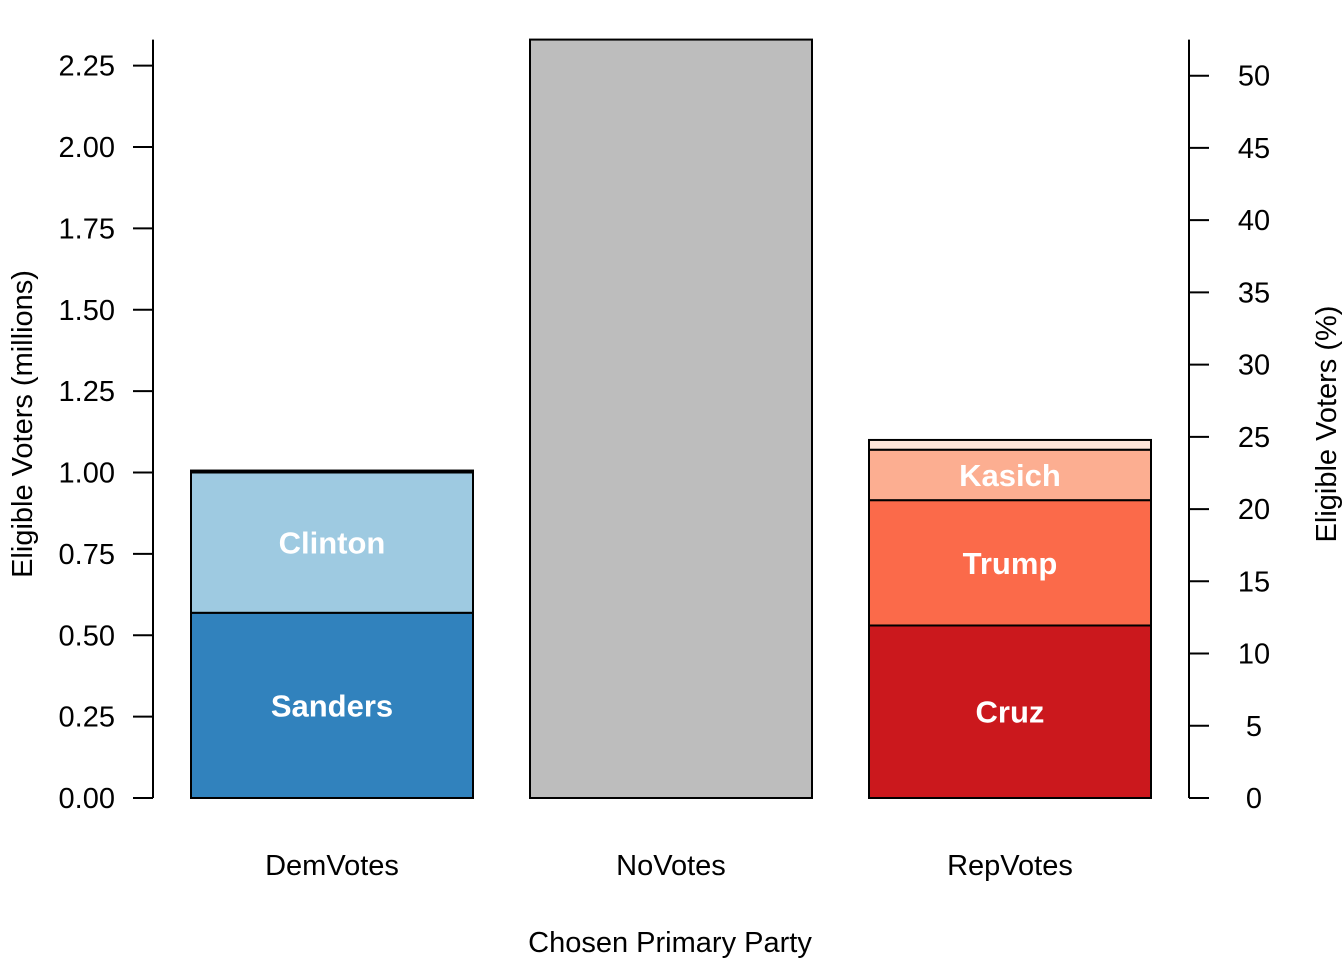 The image size is (1344, 960). I want to click on bar-segment-demvotes-sanders, so click(332, 705).